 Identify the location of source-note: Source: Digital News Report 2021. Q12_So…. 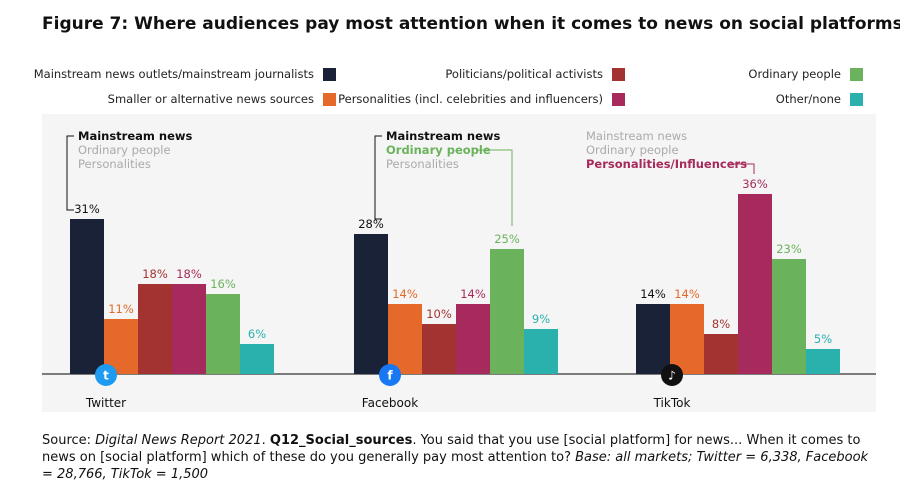
(457, 457).